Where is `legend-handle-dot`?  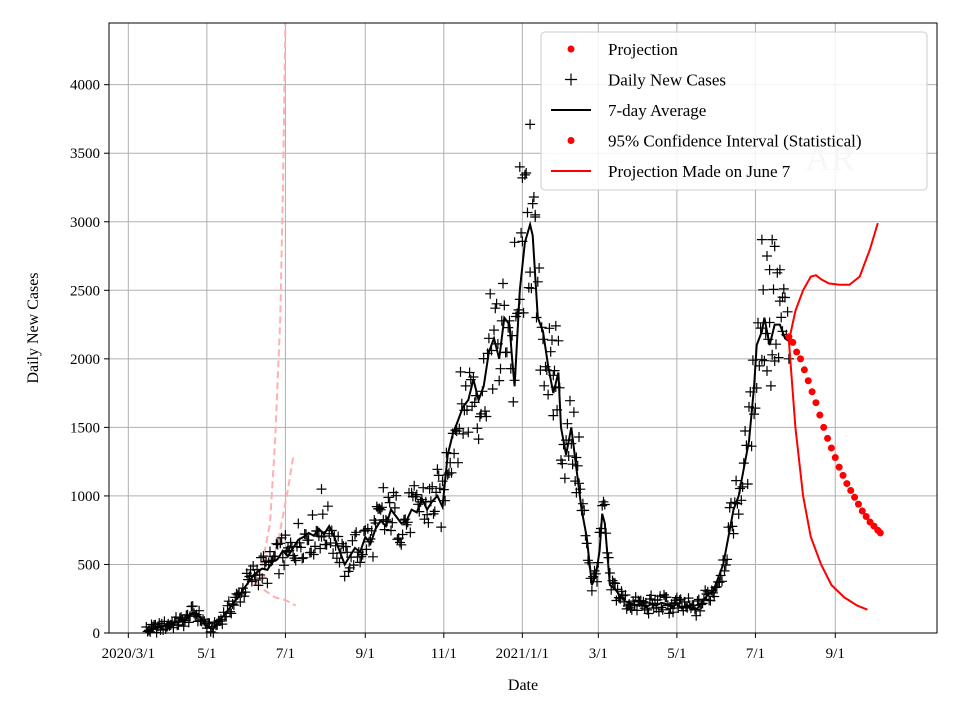 legend-handle-dot is located at coordinates (571, 49).